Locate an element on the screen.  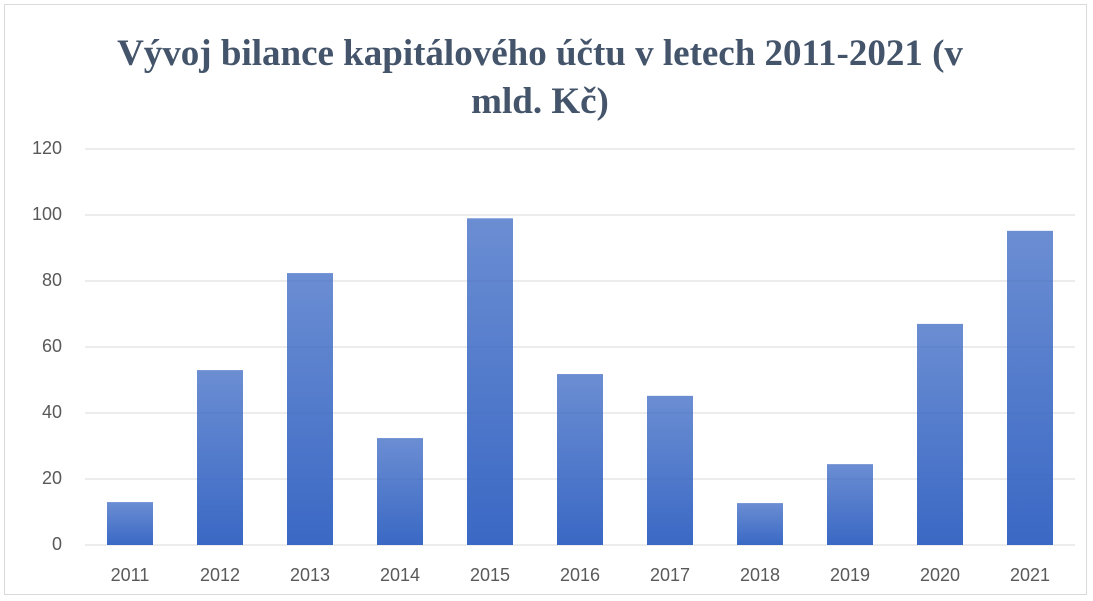
y-tick-label: 80 is located at coordinates (52, 280).